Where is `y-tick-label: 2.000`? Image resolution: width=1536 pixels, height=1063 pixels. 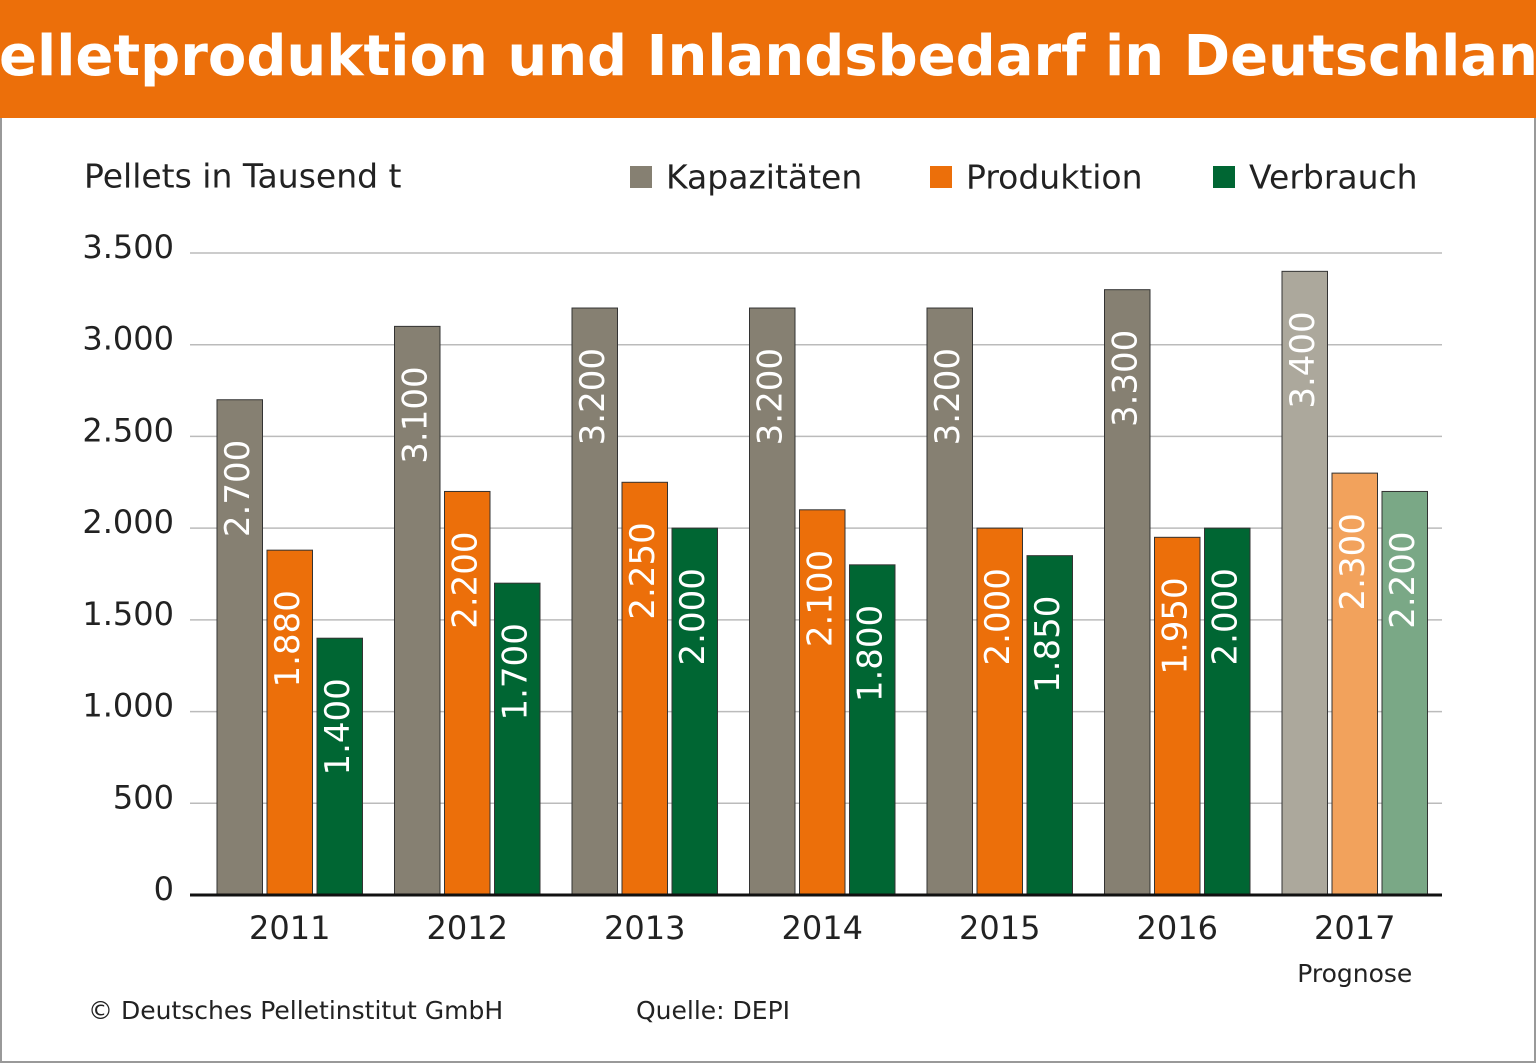 y-tick-label: 2.000 is located at coordinates (128, 522).